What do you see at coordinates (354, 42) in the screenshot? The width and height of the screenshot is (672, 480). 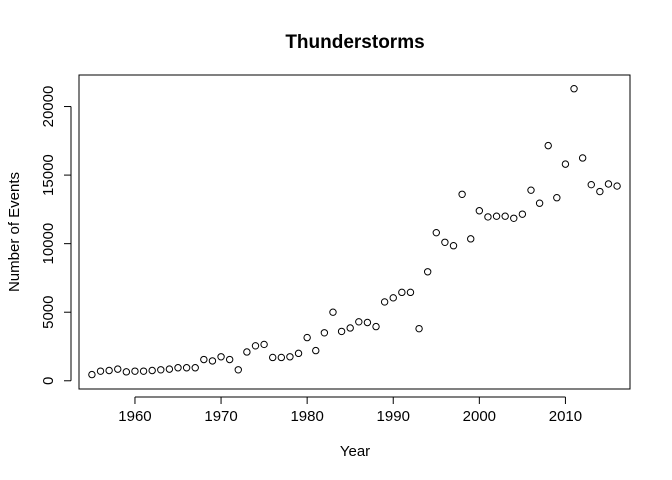 I see `chart-title: Thunderstorms` at bounding box center [354, 42].